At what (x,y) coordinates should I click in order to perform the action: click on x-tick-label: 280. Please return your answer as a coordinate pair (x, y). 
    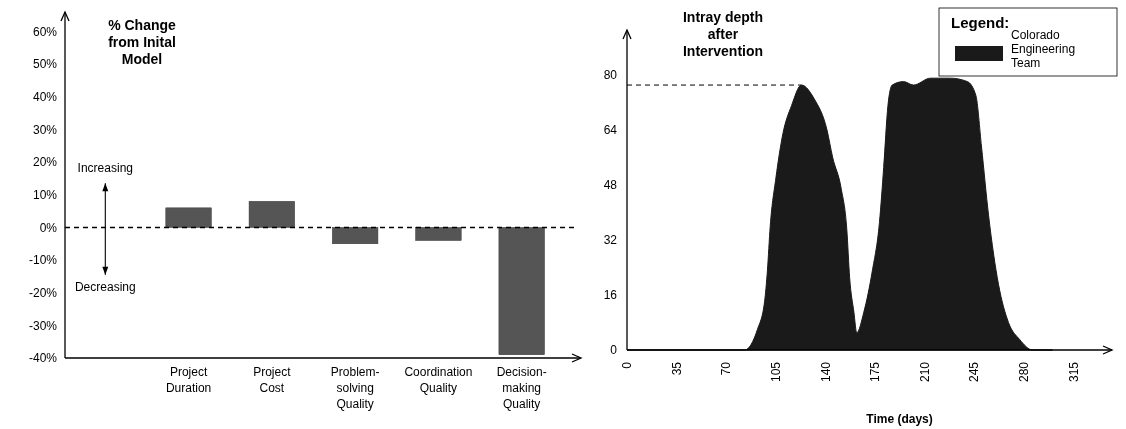
    Looking at the image, I should click on (1024, 372).